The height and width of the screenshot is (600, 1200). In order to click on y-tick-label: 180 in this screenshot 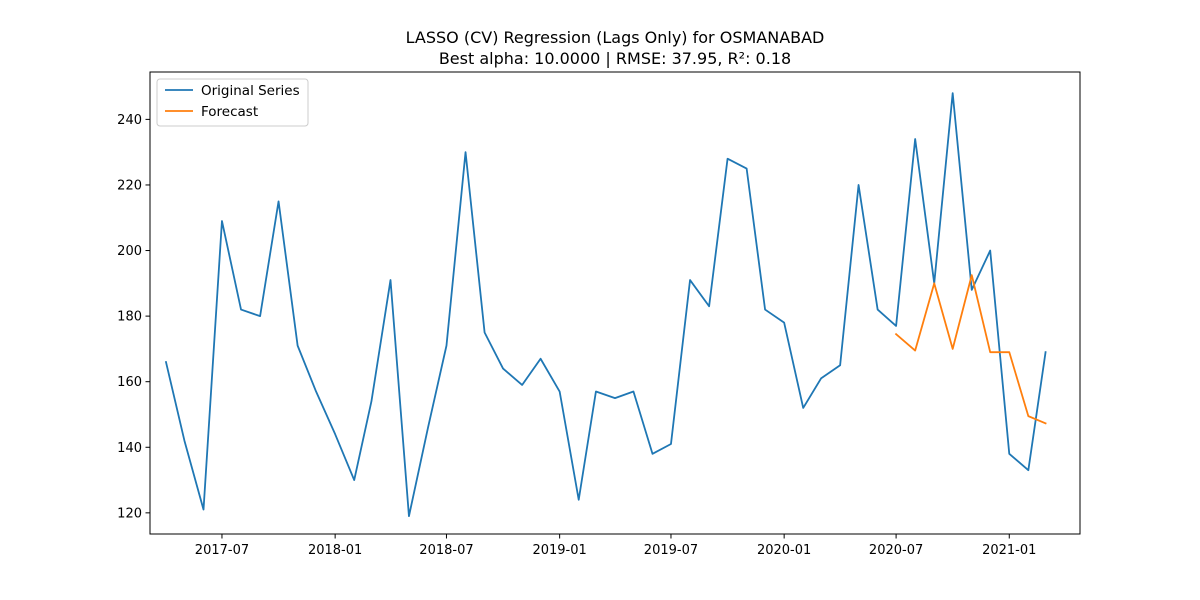, I will do `click(129, 317)`.